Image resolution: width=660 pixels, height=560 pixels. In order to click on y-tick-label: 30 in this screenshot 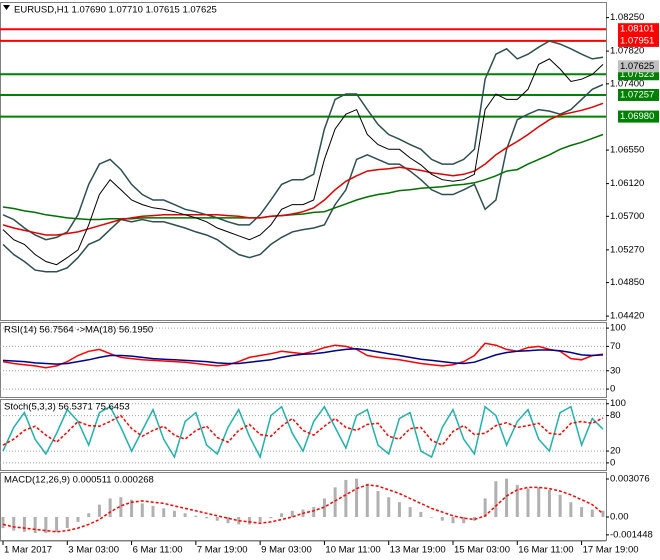, I will do `click(615, 370)`.